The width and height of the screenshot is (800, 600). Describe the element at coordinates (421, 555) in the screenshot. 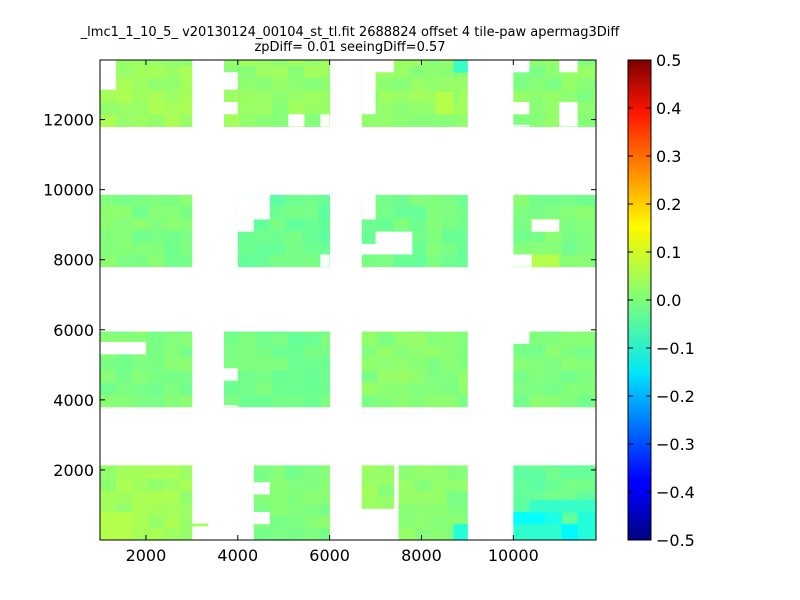

I see `x-tick-label: 8000` at that location.